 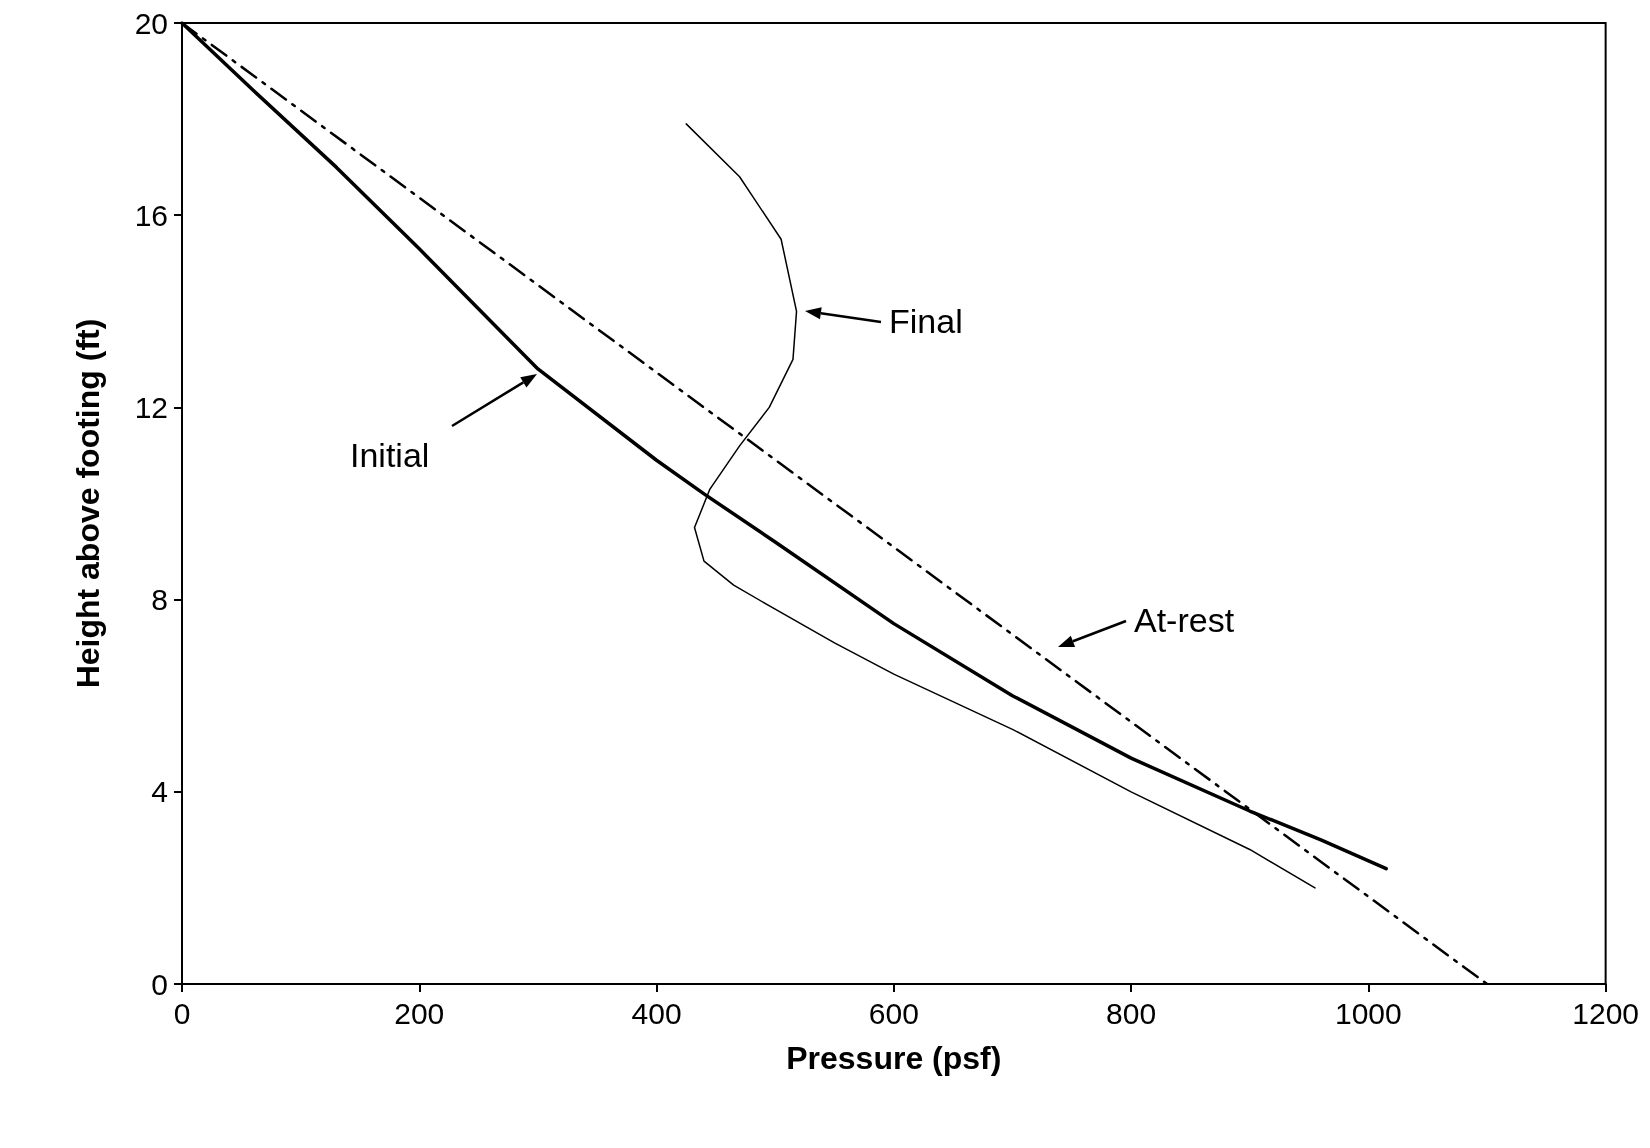 I want to click on x-tick-label: 200, so click(x=419, y=1013).